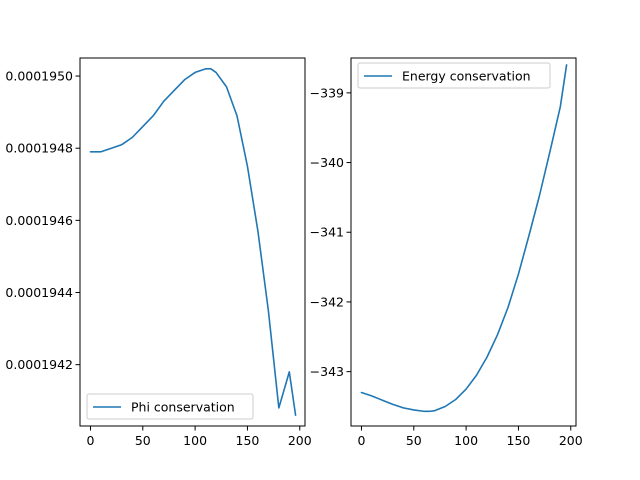 The height and width of the screenshot is (480, 640). I want to click on energy-y-tick-label: −341, so click(327, 232).